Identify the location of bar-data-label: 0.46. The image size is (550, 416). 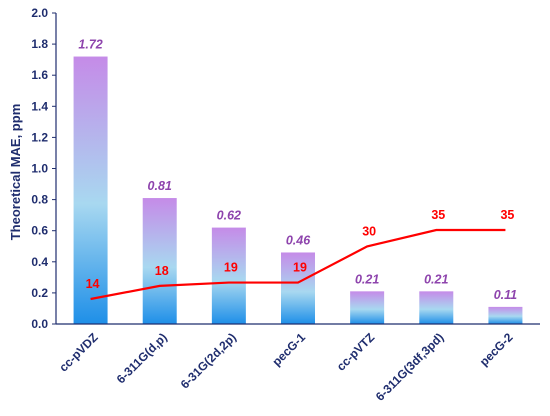
(298, 240).